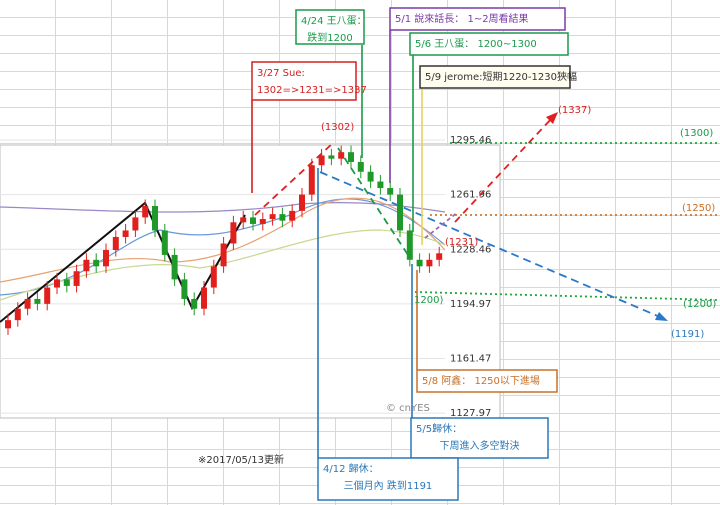 The image size is (720, 505). Describe the element at coordinates (481, 380) in the screenshot. I see `annotation-text: 5/8 阿鑫： 1250以下進場` at that location.